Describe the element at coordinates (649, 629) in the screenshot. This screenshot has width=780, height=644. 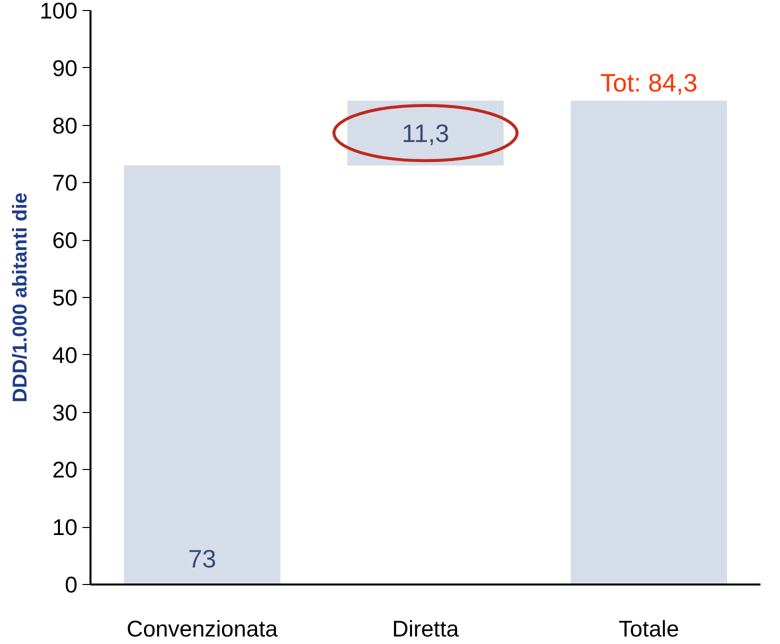
I see `x-tick-label: Totale` at that location.